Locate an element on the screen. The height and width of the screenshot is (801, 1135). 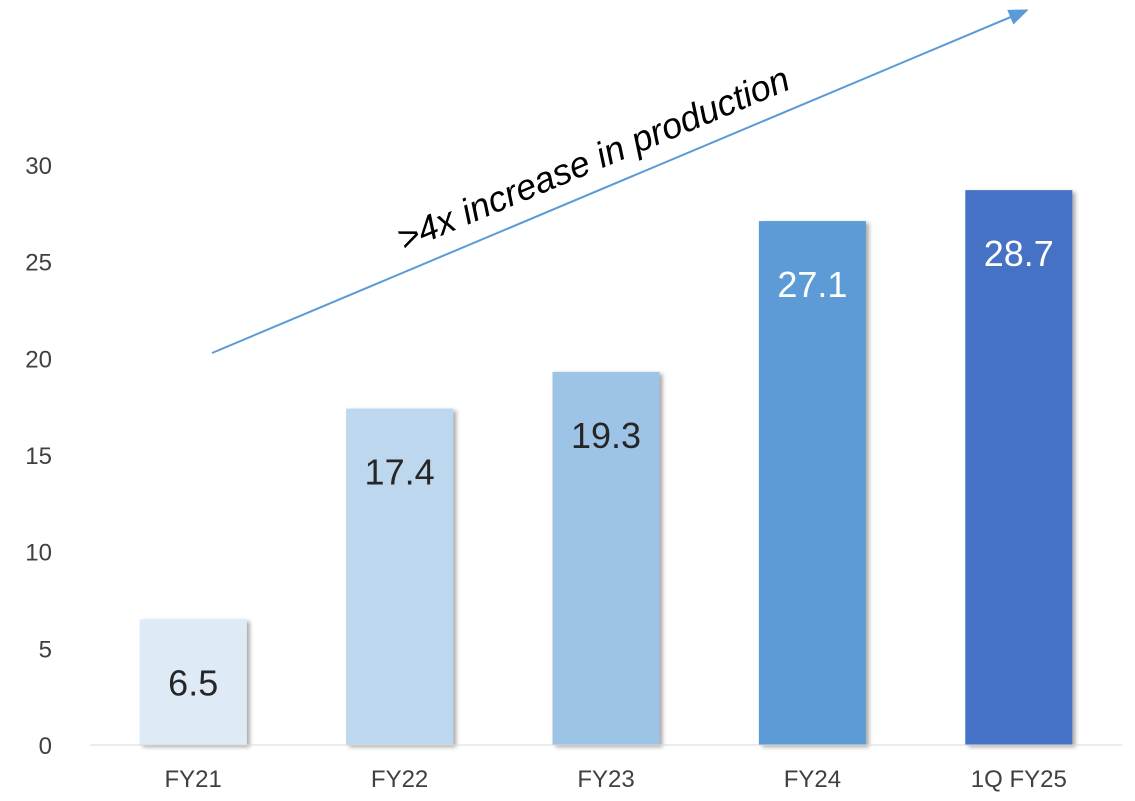
y-axis: 0 5 10 15 20 25 30 is located at coordinates (38, 456).